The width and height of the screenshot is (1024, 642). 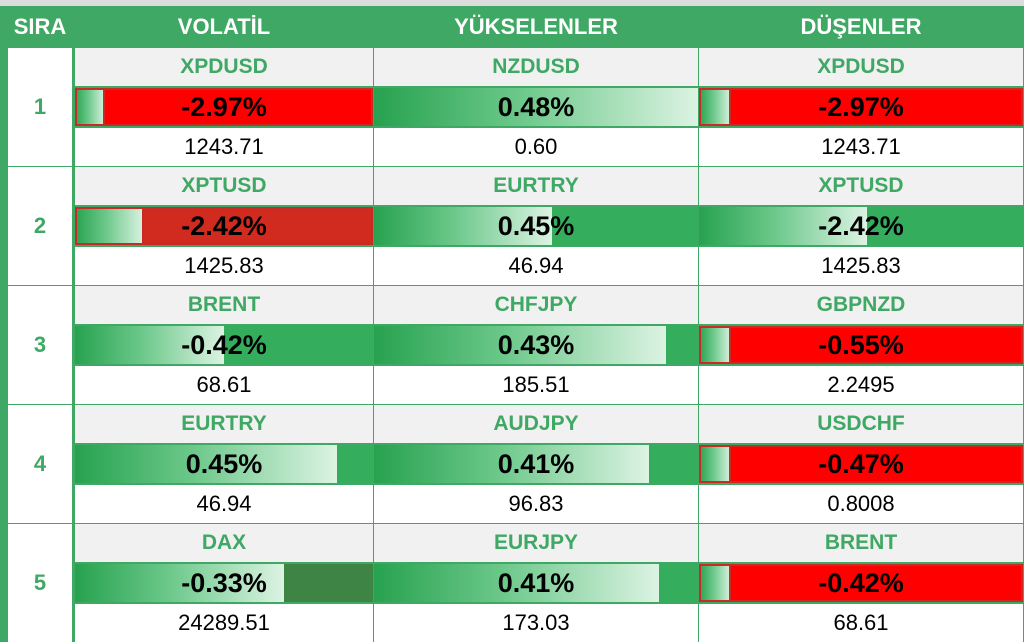 What do you see at coordinates (536, 623) in the screenshot?
I see `price-value: 173.03` at bounding box center [536, 623].